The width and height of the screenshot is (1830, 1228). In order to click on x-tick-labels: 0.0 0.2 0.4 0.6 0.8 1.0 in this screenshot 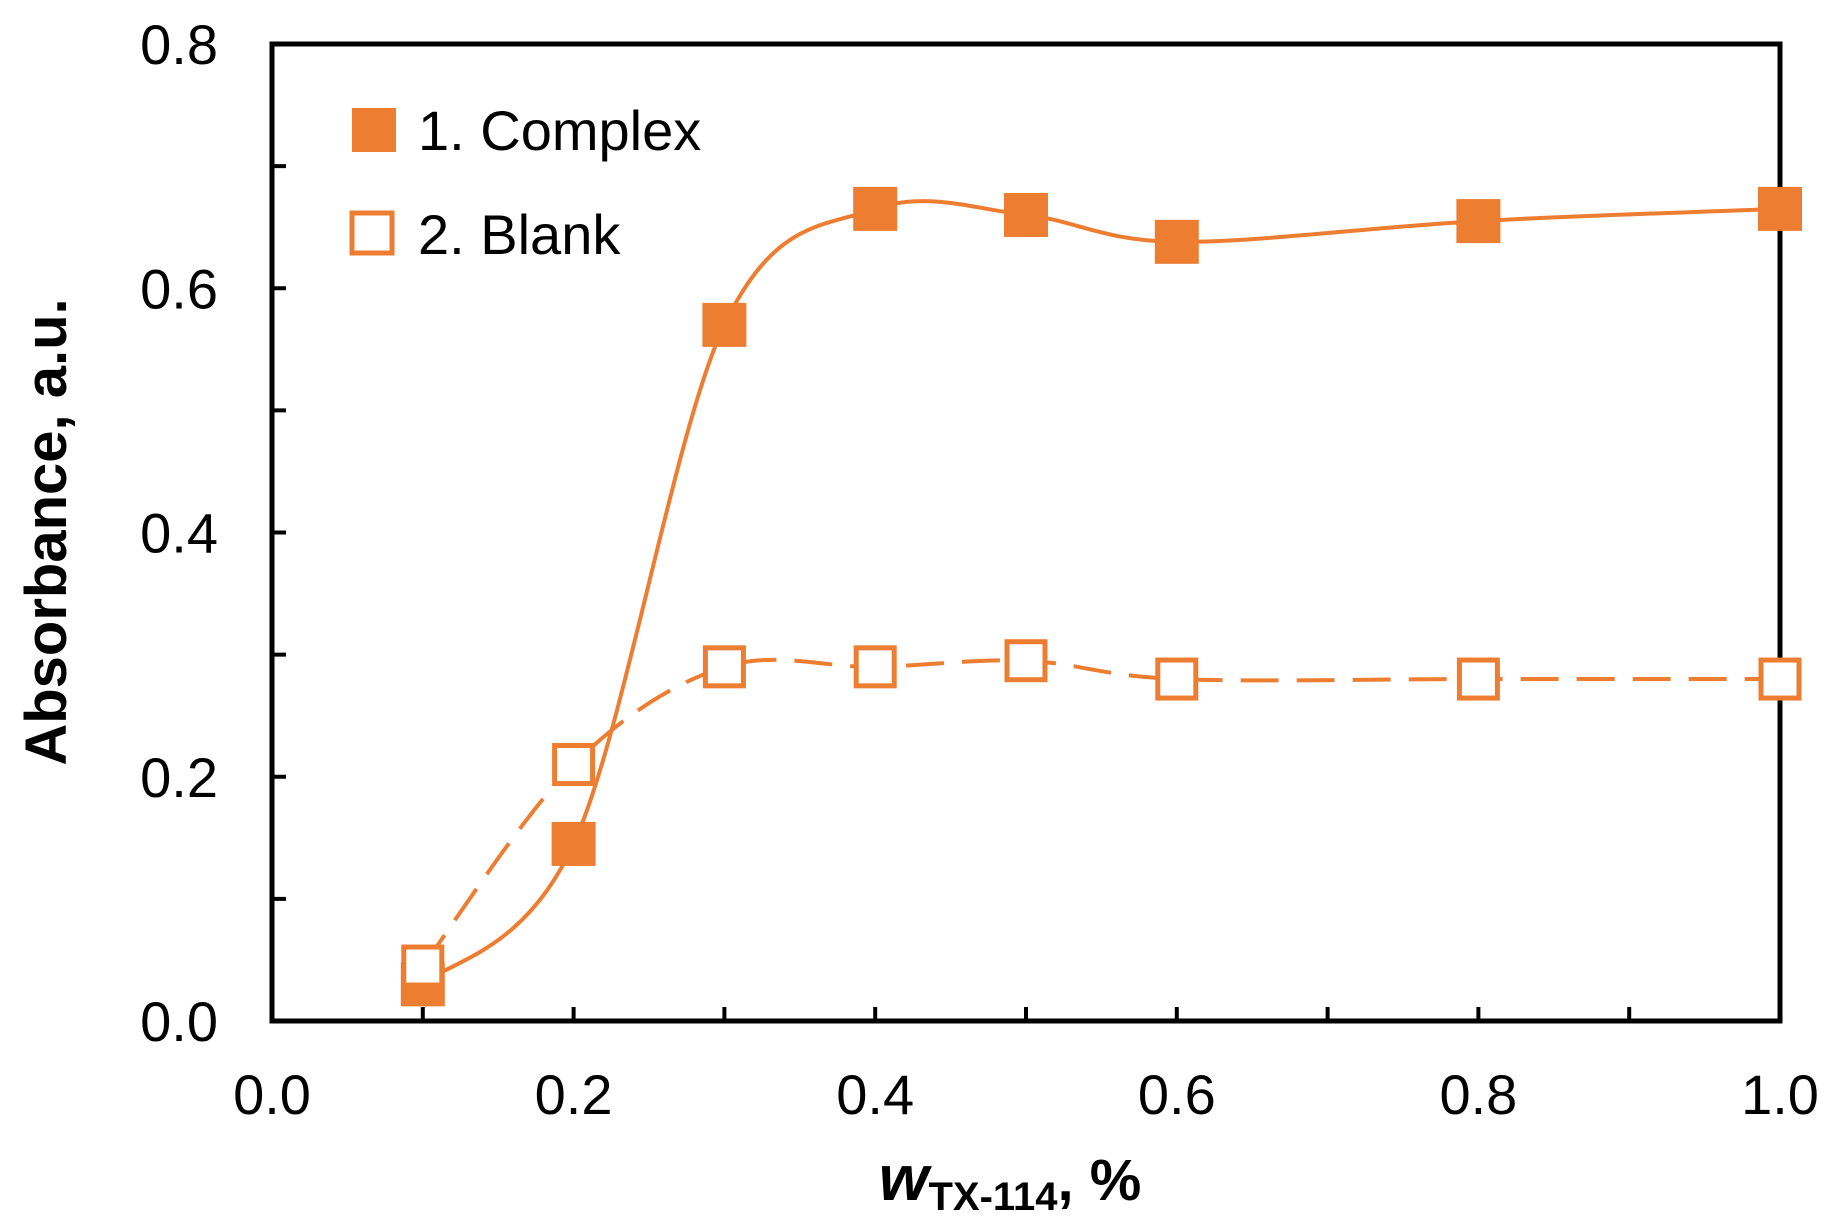, I will do `click(1026, 1094)`.